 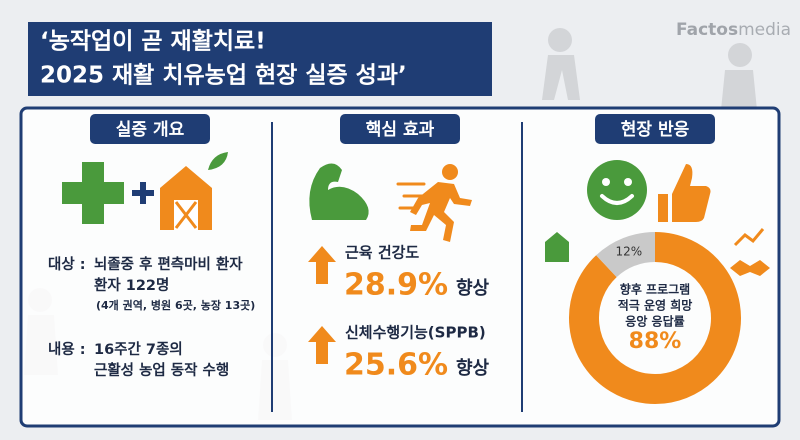 I want to click on donut-value-label: 88%, so click(x=655, y=341).